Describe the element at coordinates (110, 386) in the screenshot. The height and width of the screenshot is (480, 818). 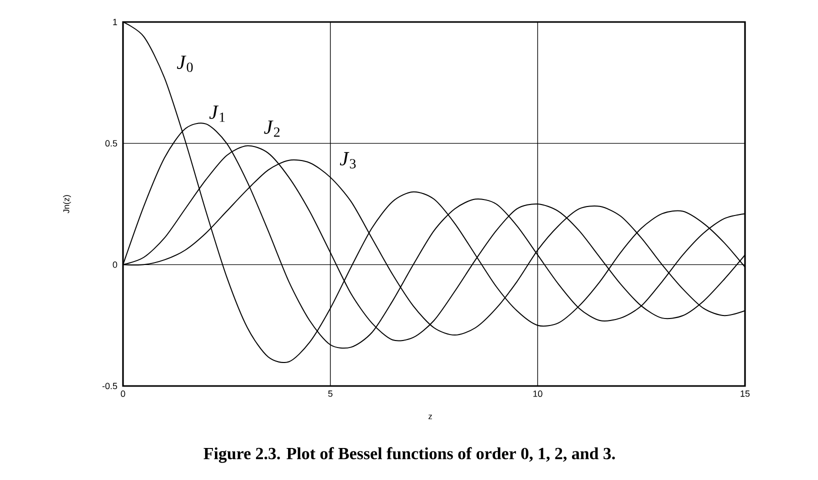
I see `y-tick-label: -0.5` at that location.